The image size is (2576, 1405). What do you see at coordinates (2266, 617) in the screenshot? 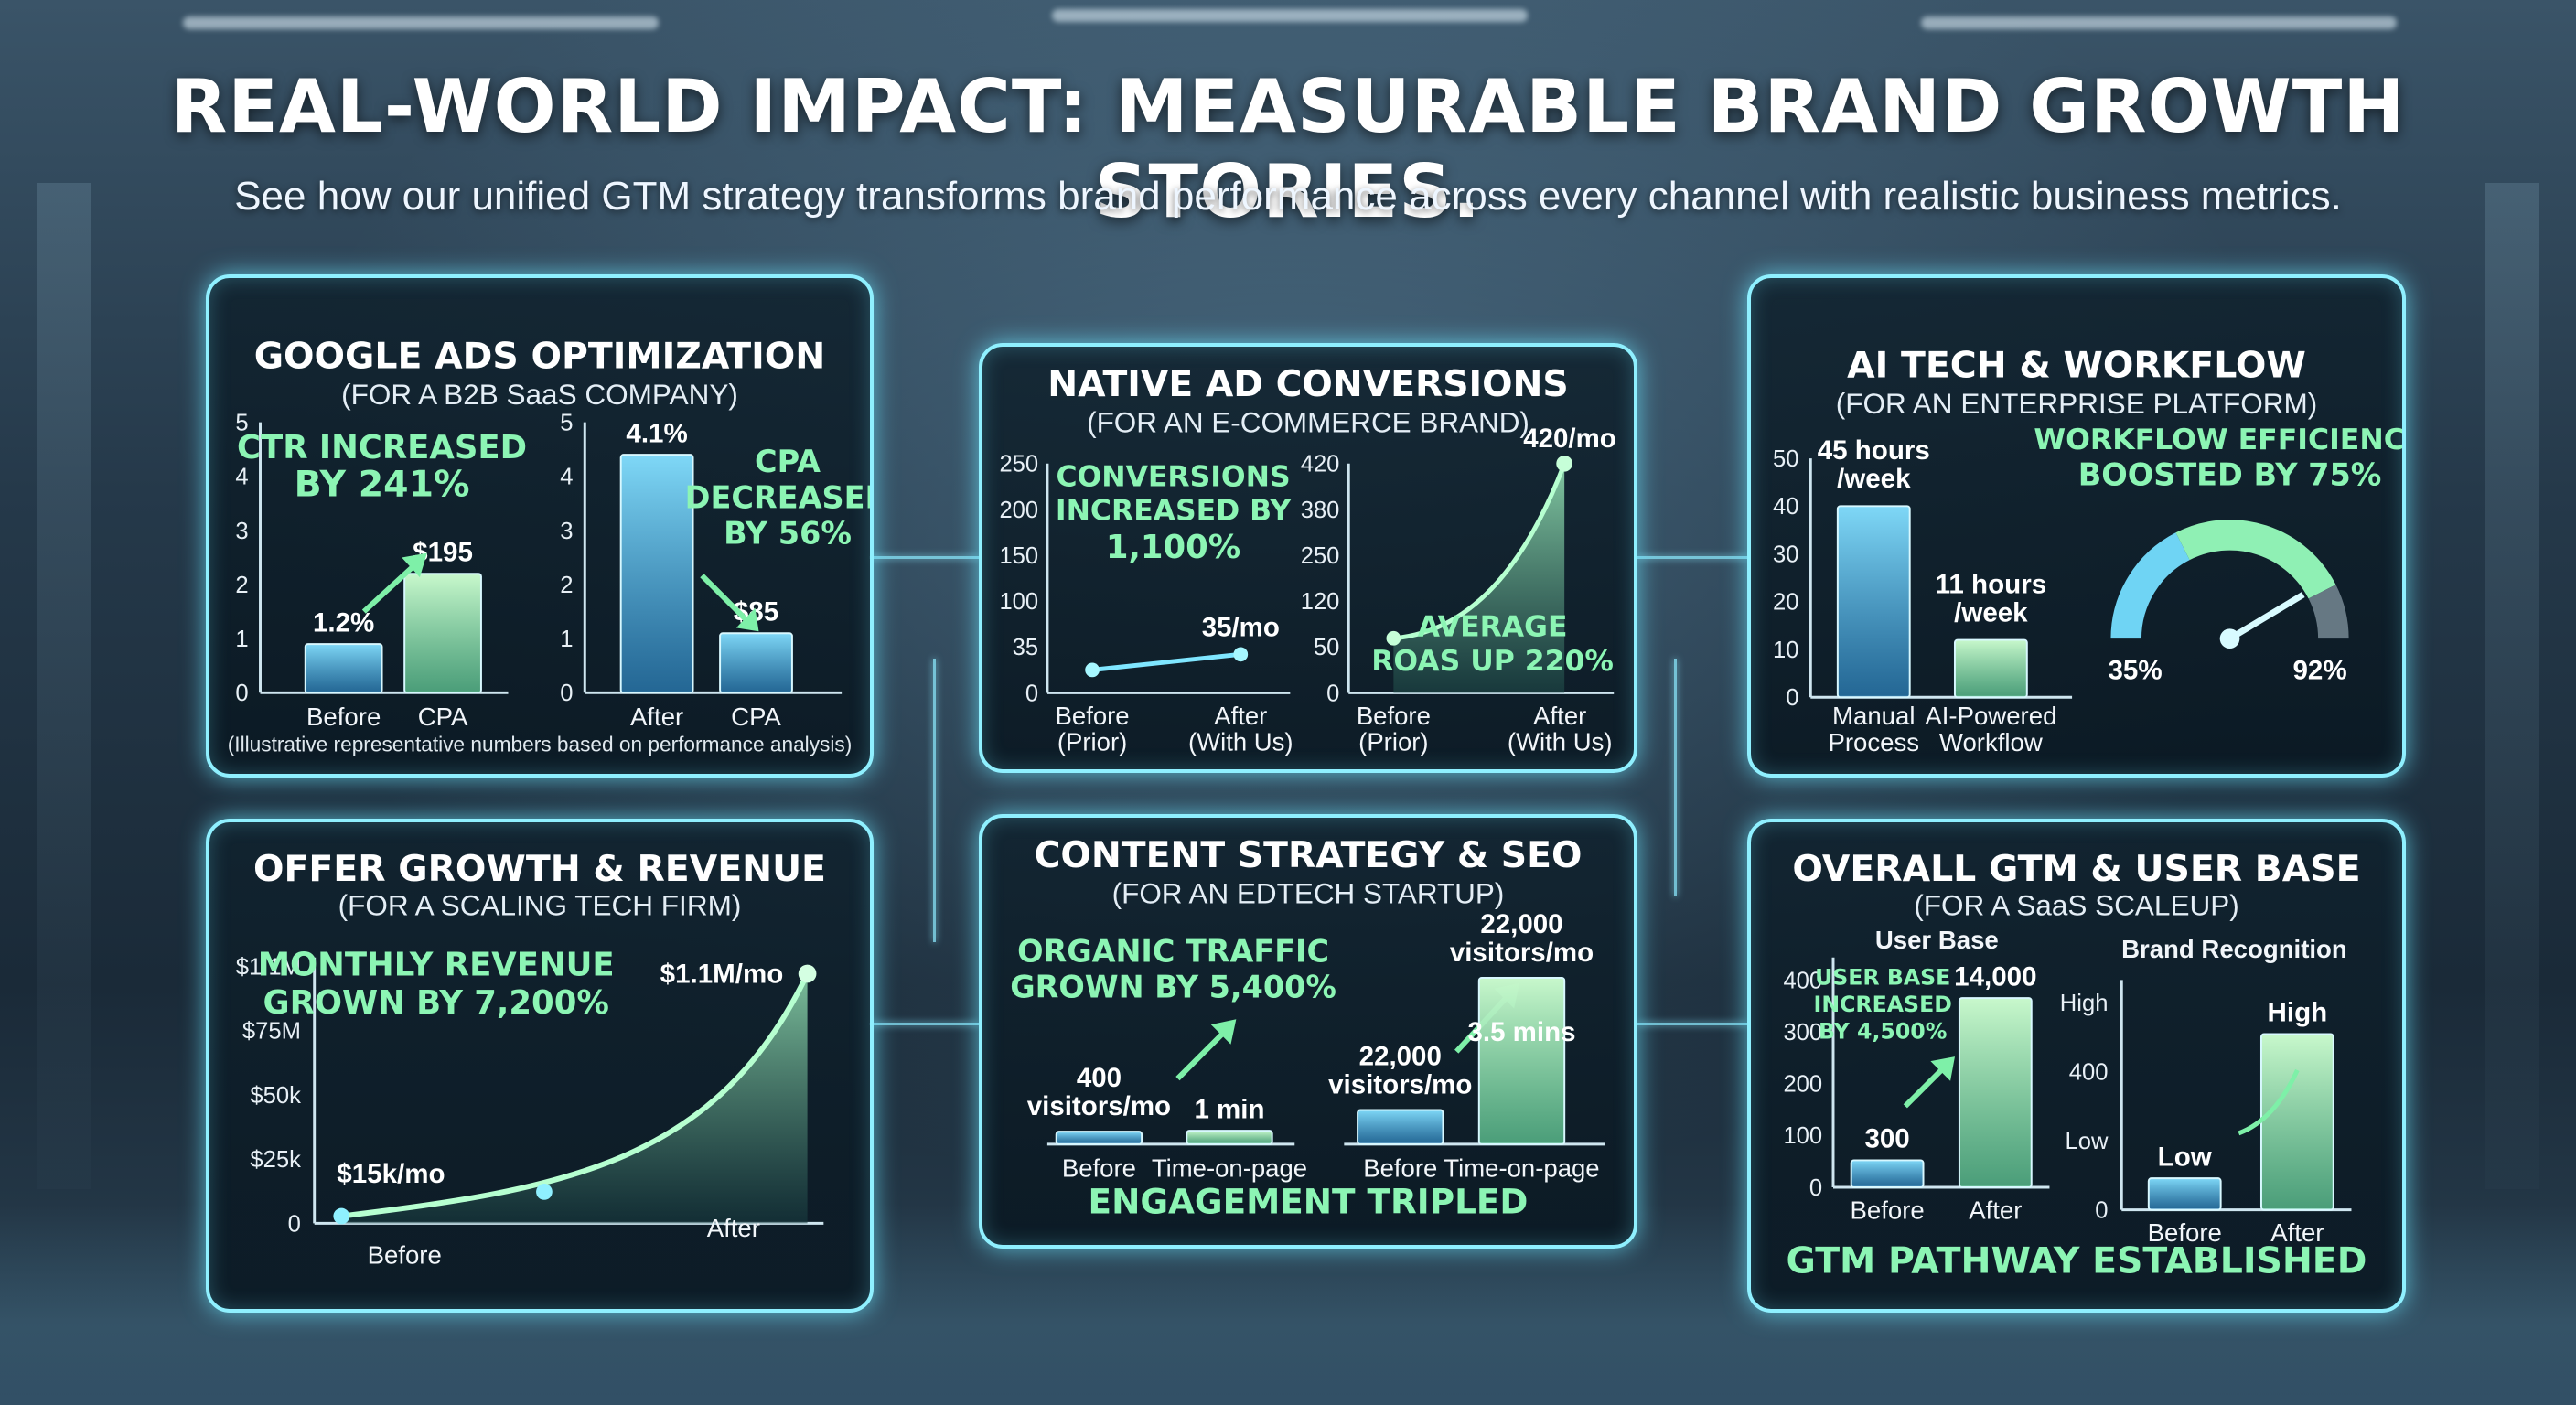
I see `gauge-needle` at bounding box center [2266, 617].